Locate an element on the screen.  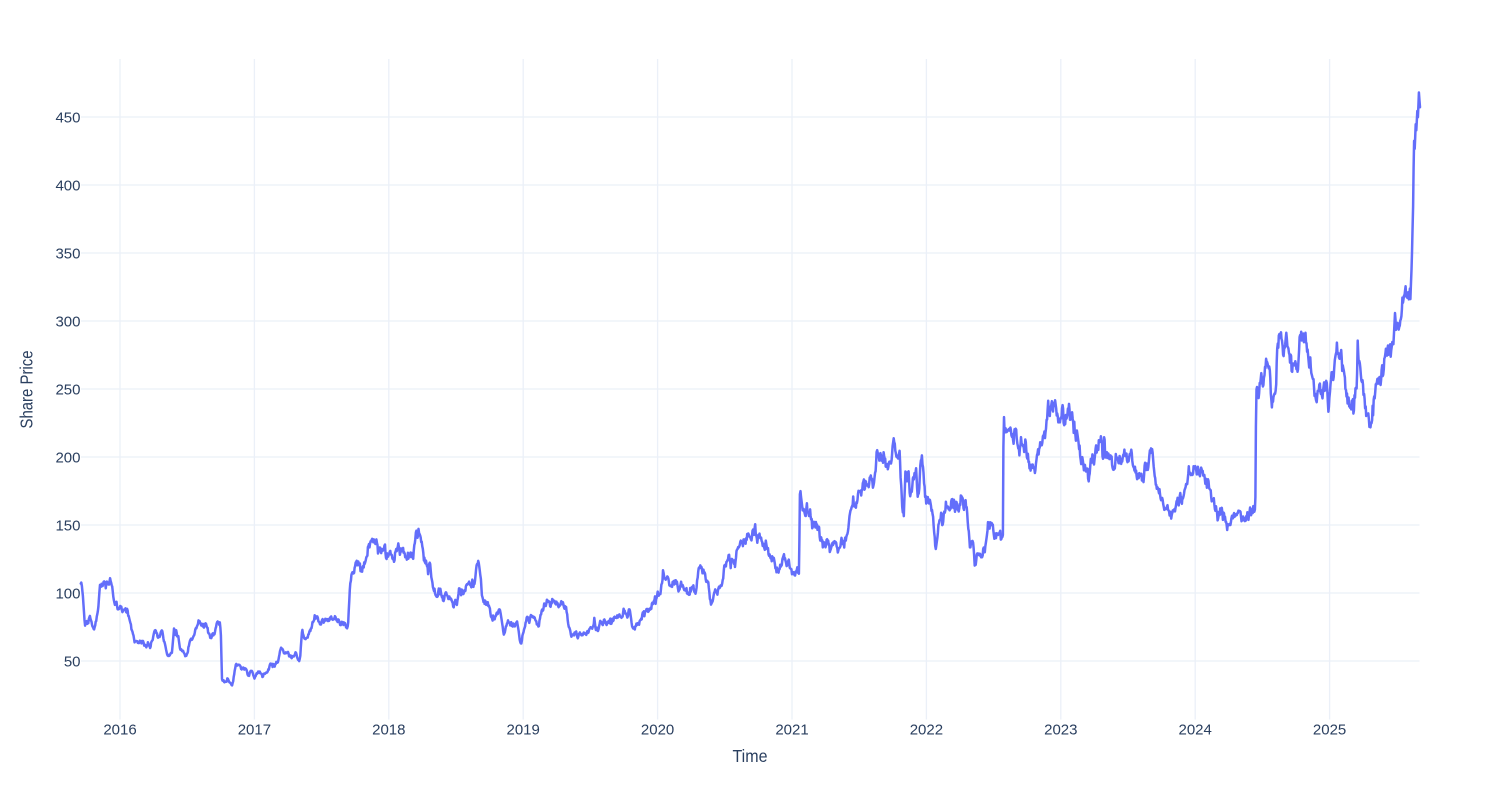
svg-text: 2022 is located at coordinates (926, 730).